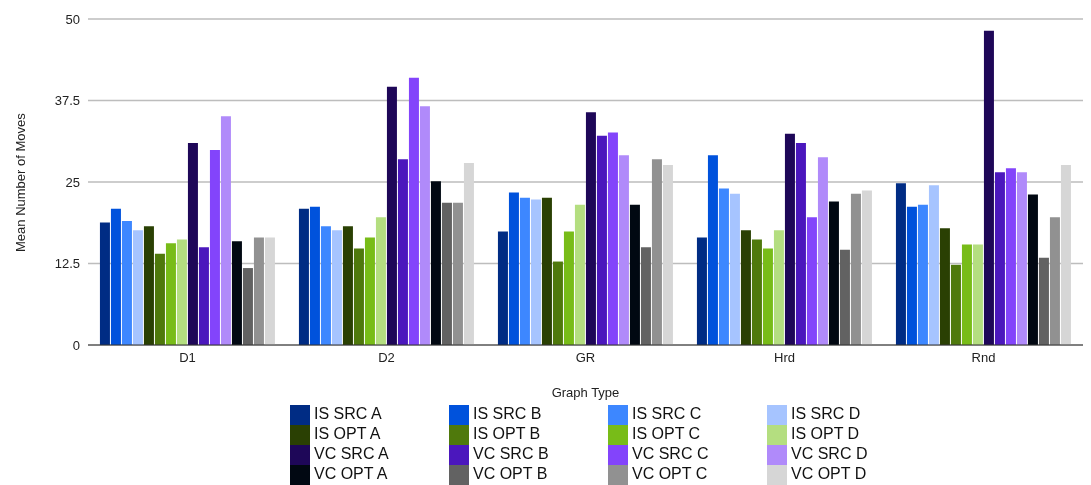  I want to click on x-tick-label: GR, so click(585, 358).